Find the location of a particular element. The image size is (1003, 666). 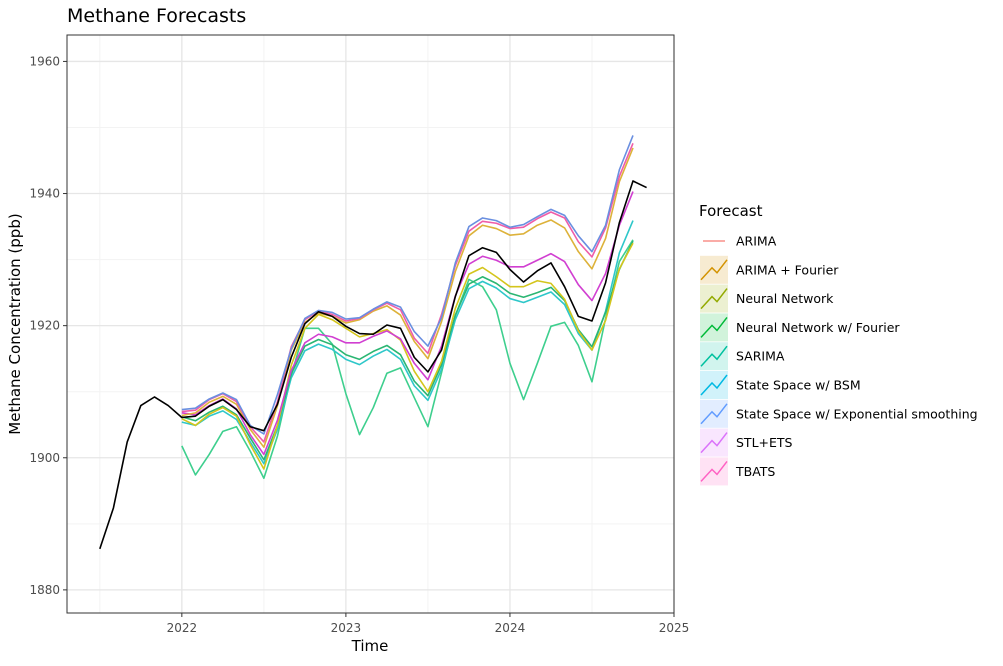

legend-item: State Space w/ BSM is located at coordinates (780, 385).